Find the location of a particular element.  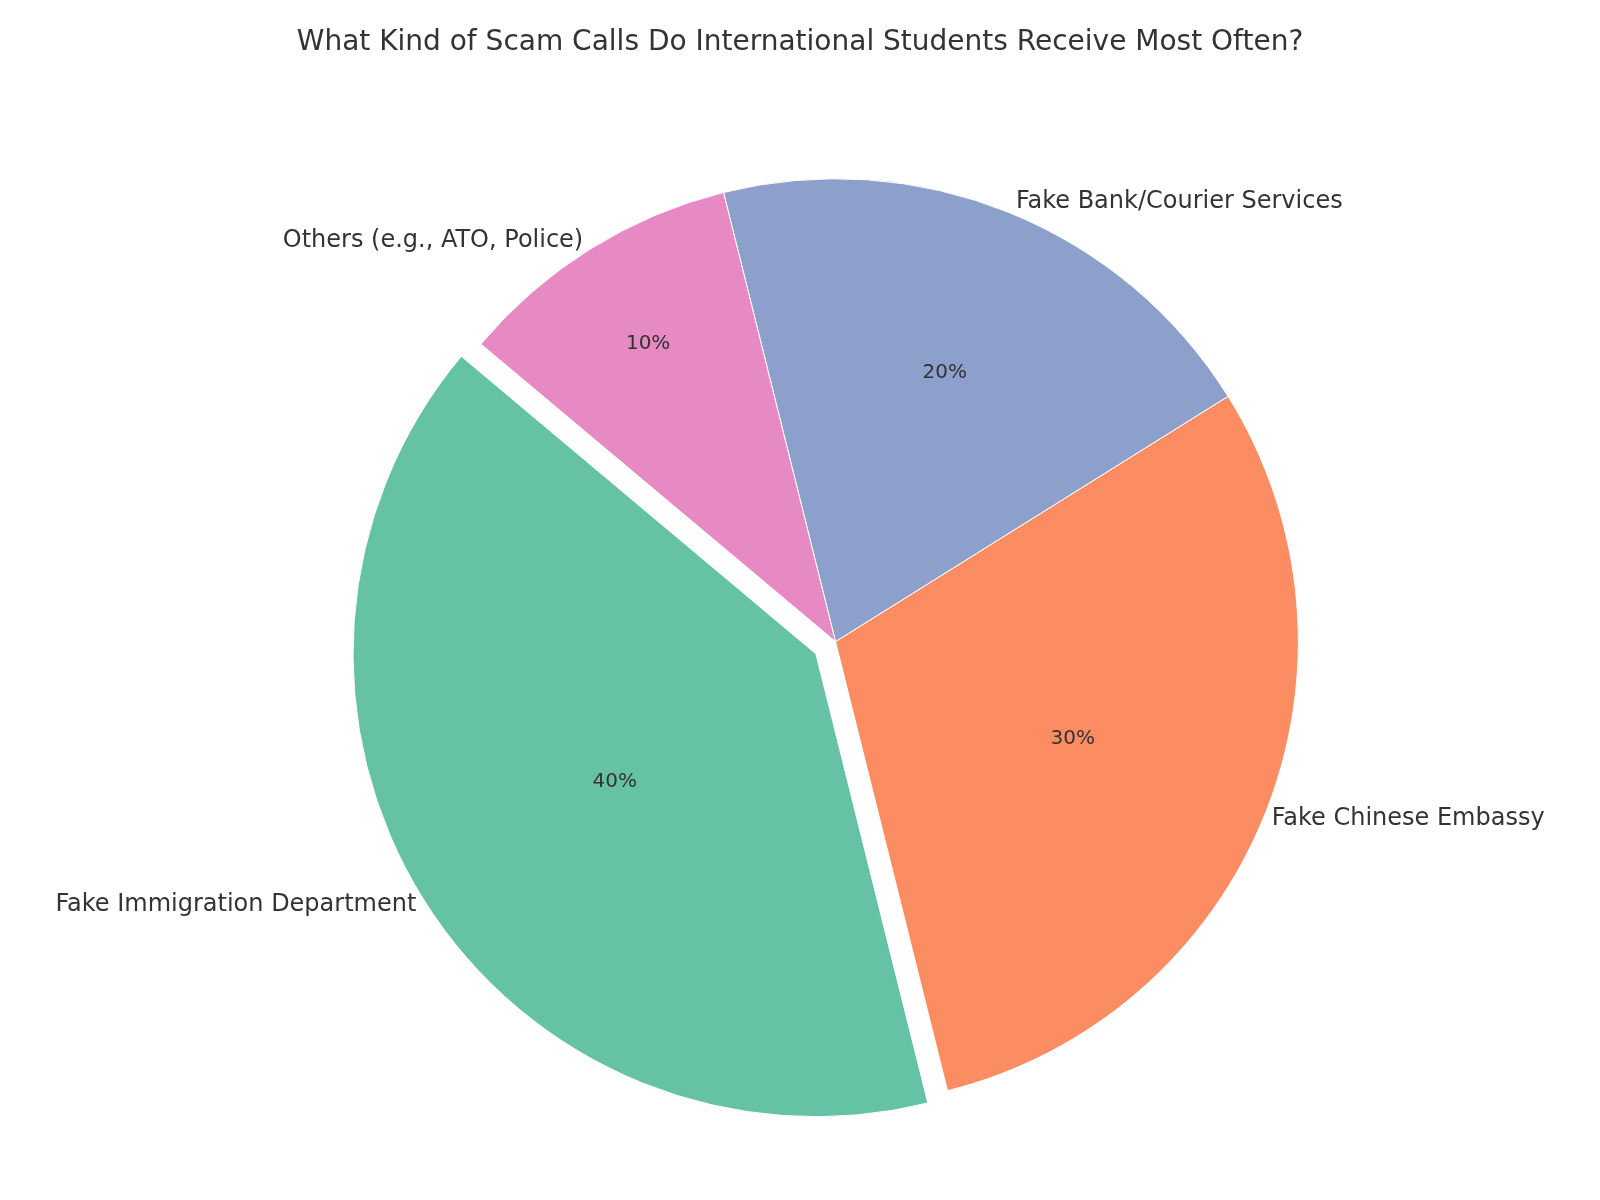

data-label: 10% is located at coordinates (648, 341).